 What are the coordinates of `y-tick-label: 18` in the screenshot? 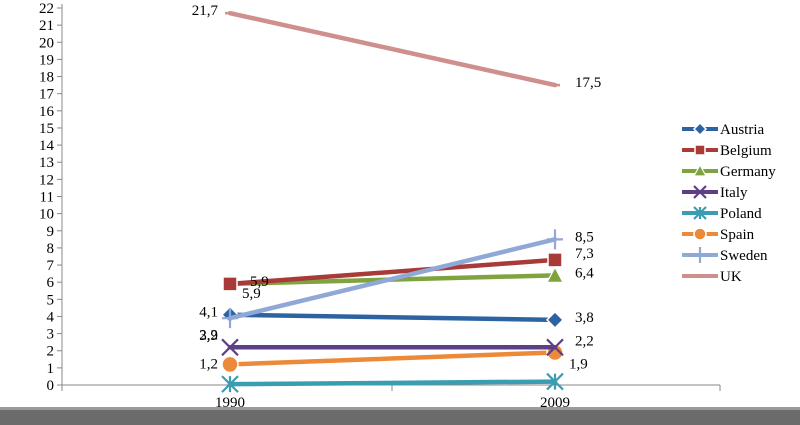 It's located at (46, 78).